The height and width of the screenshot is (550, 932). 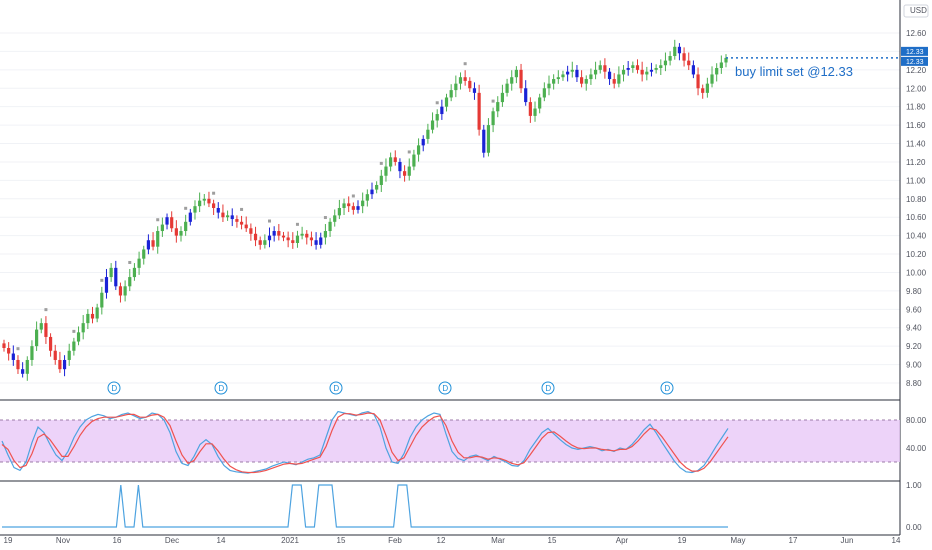 What do you see at coordinates (916, 236) in the screenshot?
I see `price-tick-label: 10.40` at bounding box center [916, 236].